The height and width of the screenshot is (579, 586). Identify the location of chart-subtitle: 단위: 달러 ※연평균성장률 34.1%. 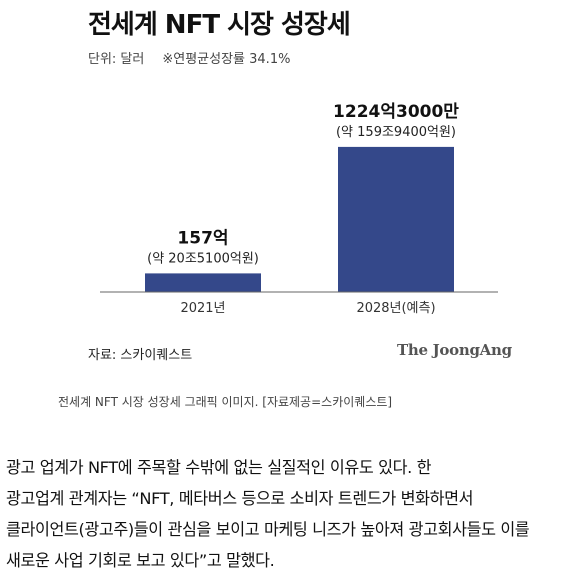
(189, 57).